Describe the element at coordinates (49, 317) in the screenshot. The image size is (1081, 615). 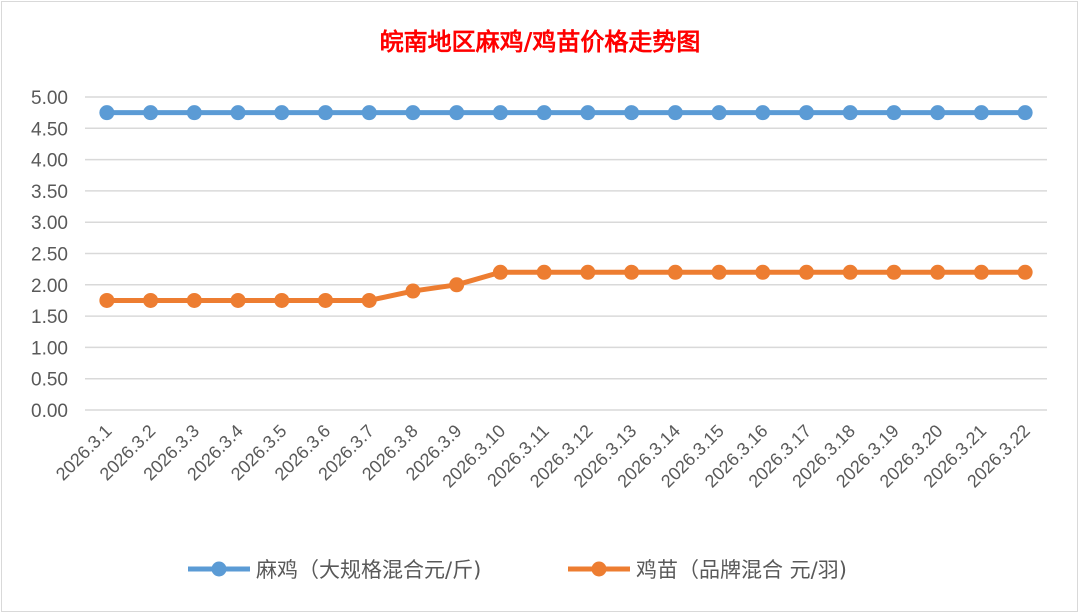
I see `y-tick-label: 1.50` at that location.